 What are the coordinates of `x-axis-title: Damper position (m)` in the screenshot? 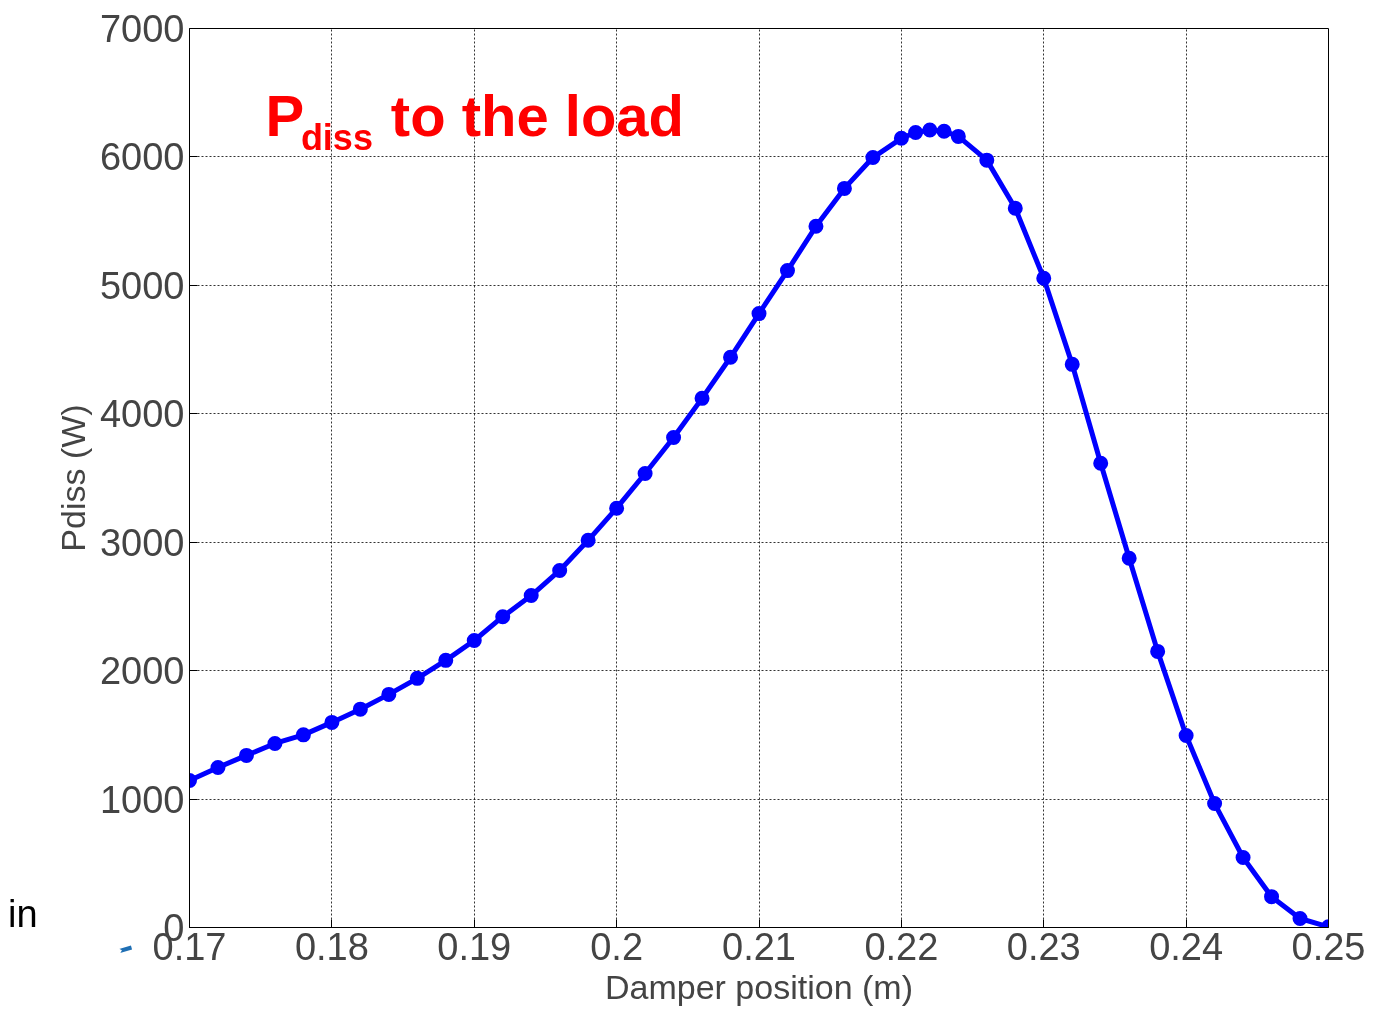 It's located at (759, 986).